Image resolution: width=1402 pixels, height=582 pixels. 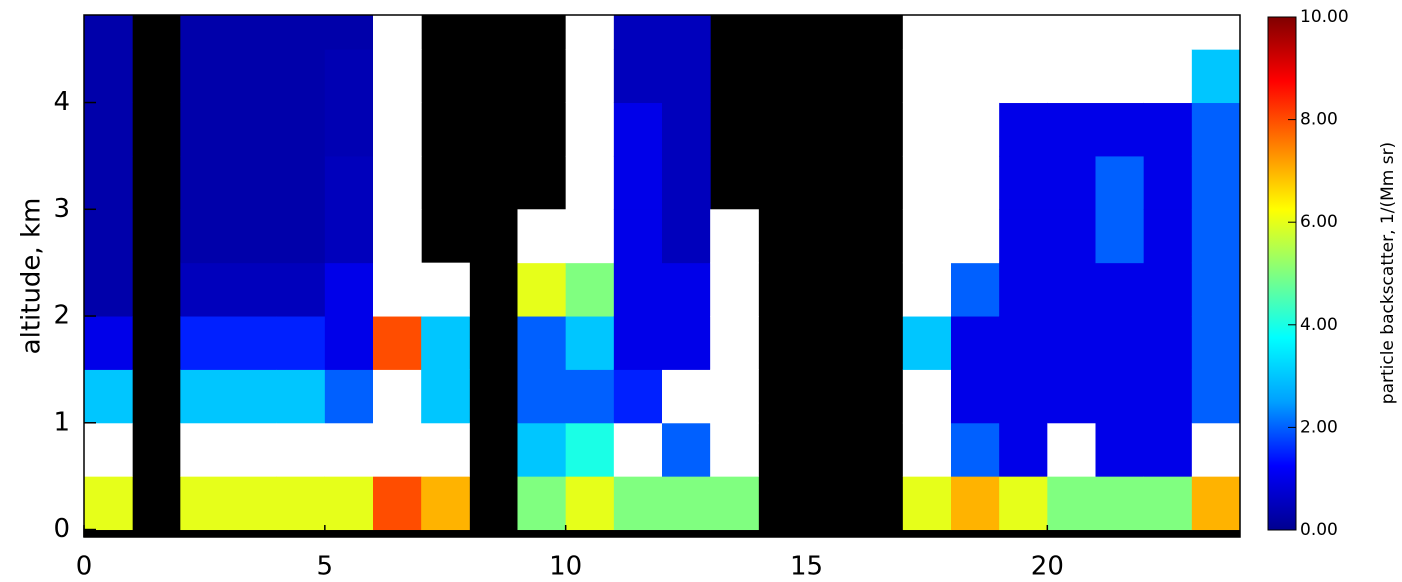 What do you see at coordinates (61, 316) in the screenshot?
I see `y-tick-label: 2` at bounding box center [61, 316].